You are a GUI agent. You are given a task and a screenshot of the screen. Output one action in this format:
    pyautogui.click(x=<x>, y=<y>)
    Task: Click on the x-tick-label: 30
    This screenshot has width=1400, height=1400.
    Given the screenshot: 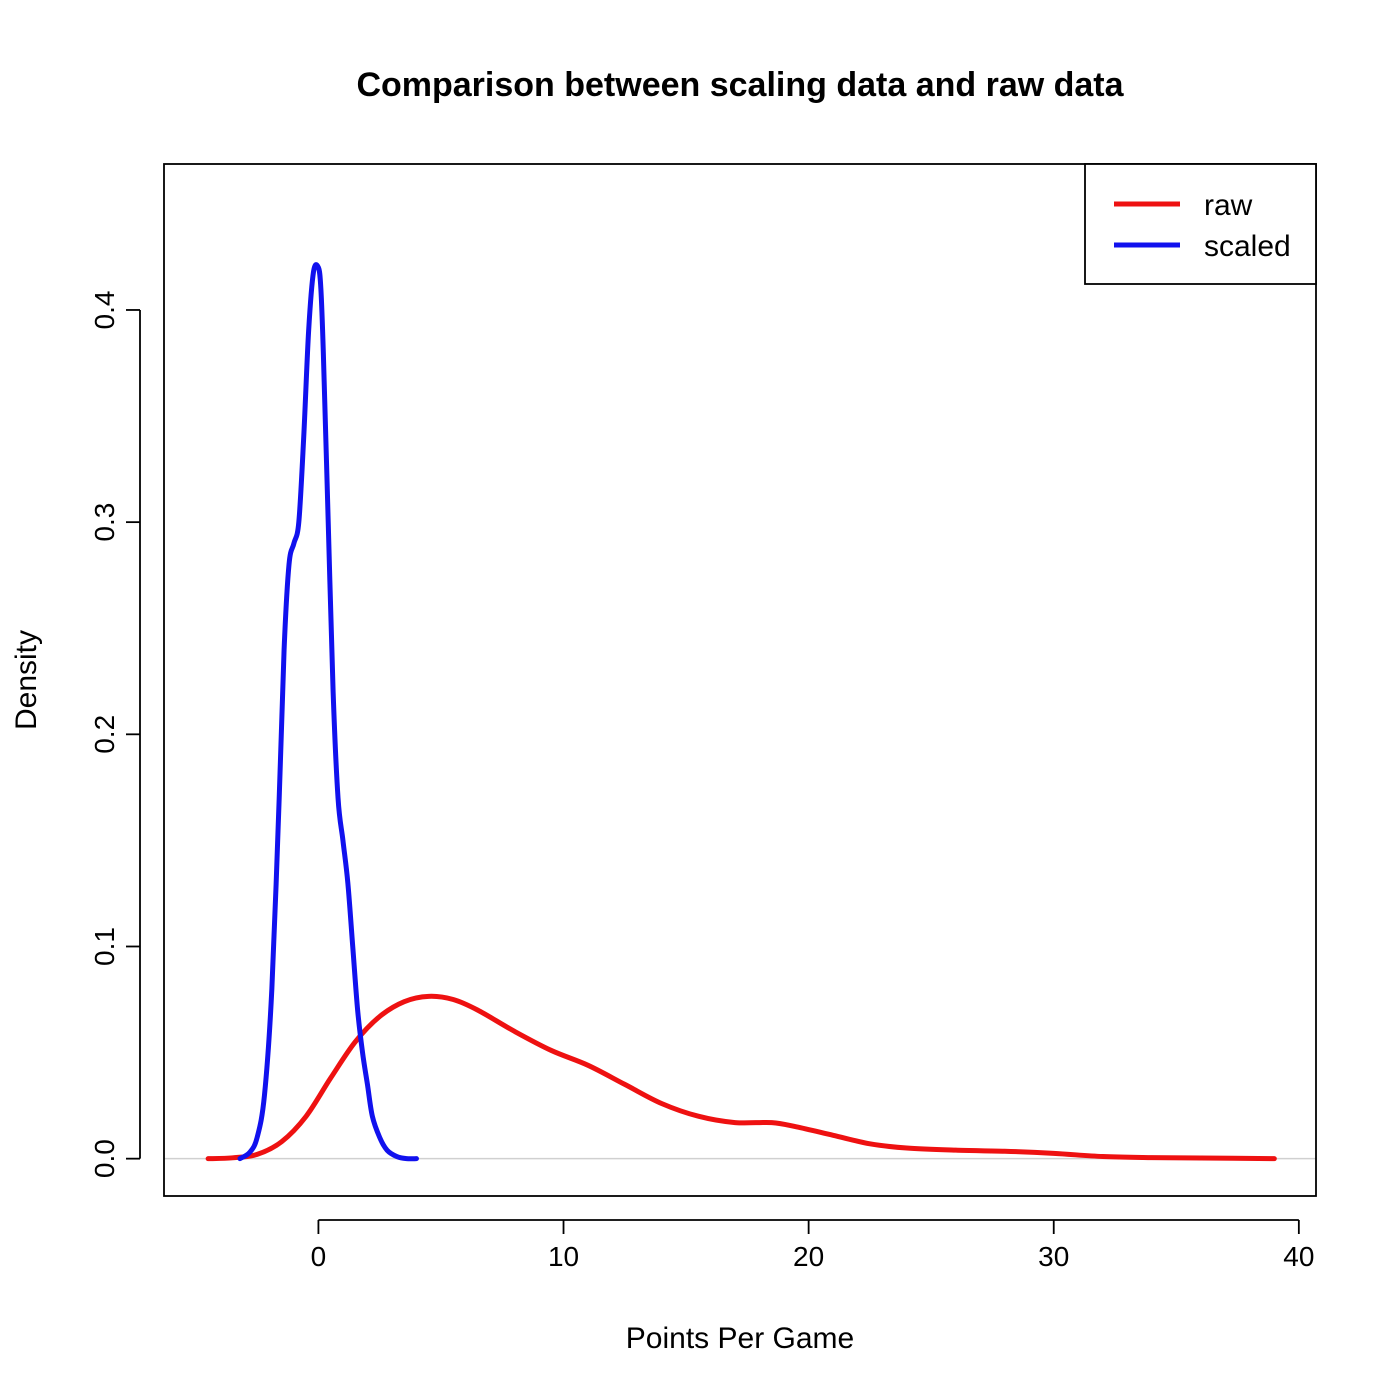 What is the action you would take?
    pyautogui.click(x=1053, y=1256)
    